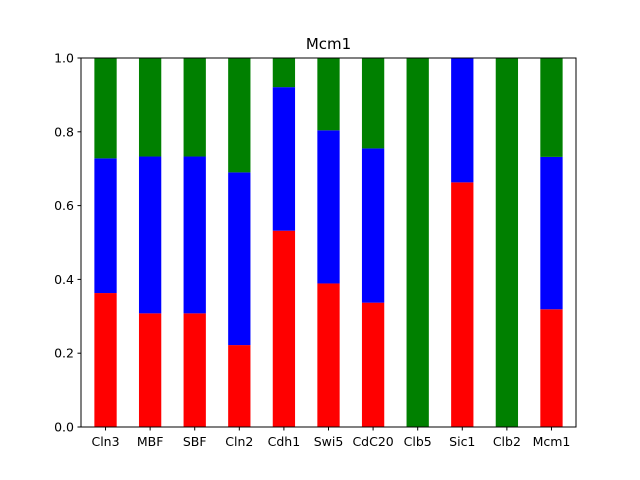 The width and height of the screenshot is (640, 480). Describe the element at coordinates (64, 427) in the screenshot. I see `y-tick-label: 0.0` at that location.